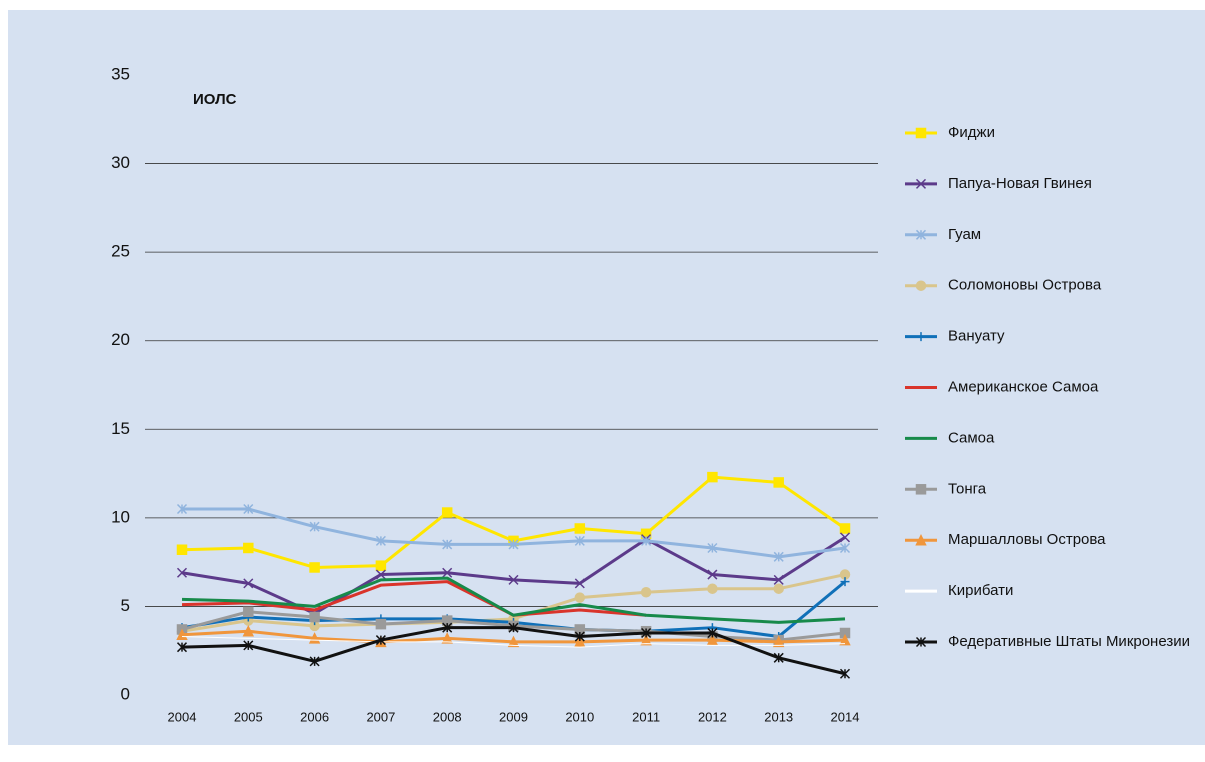 The width and height of the screenshot is (1205, 762). I want to click on legend-label: Фиджи, so click(971, 132).